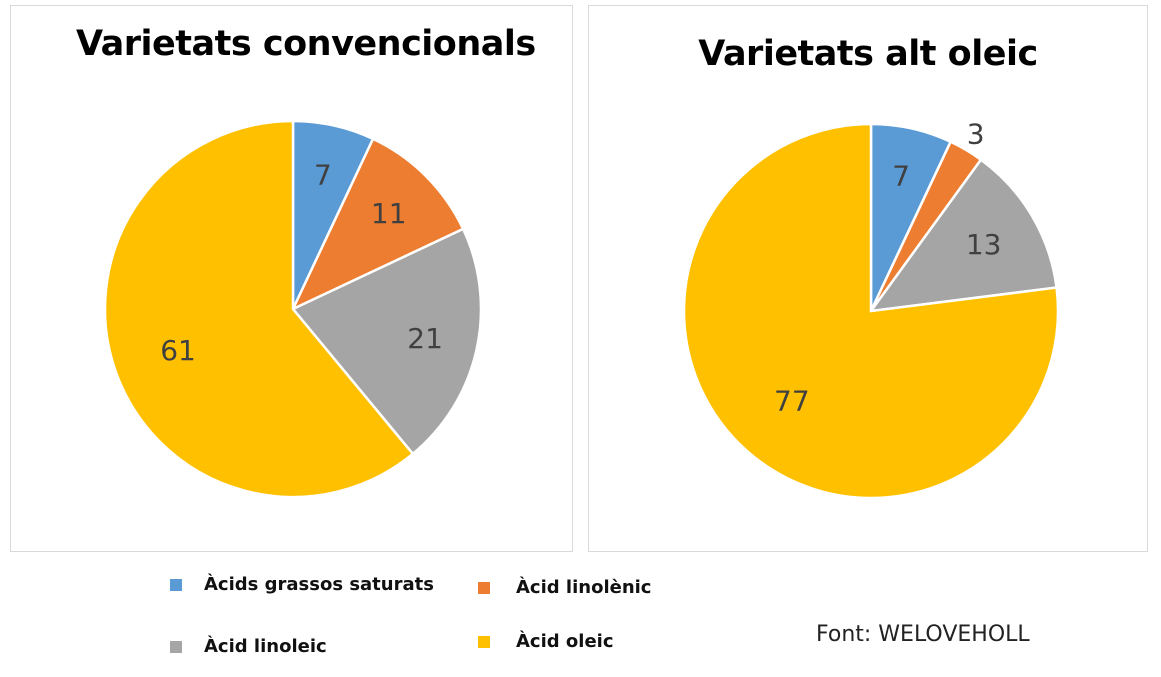 The height and width of the screenshot is (677, 1161). Describe the element at coordinates (425, 338) in the screenshot. I see `data-label: 21` at that location.